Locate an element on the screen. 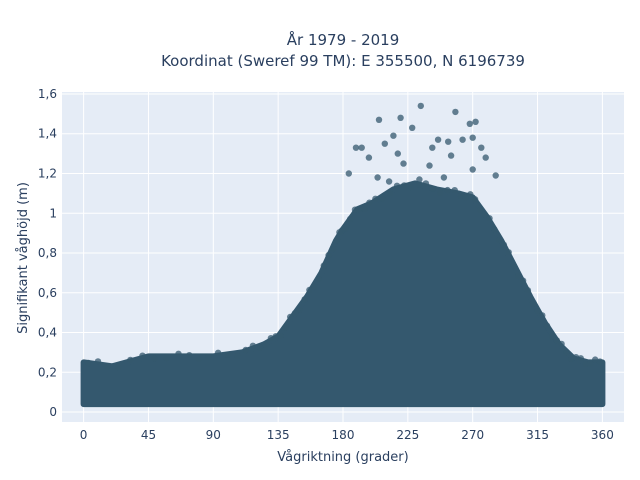 This screenshot has height=480, width=640. y-tick-label: 1,6 is located at coordinates (47, 94).